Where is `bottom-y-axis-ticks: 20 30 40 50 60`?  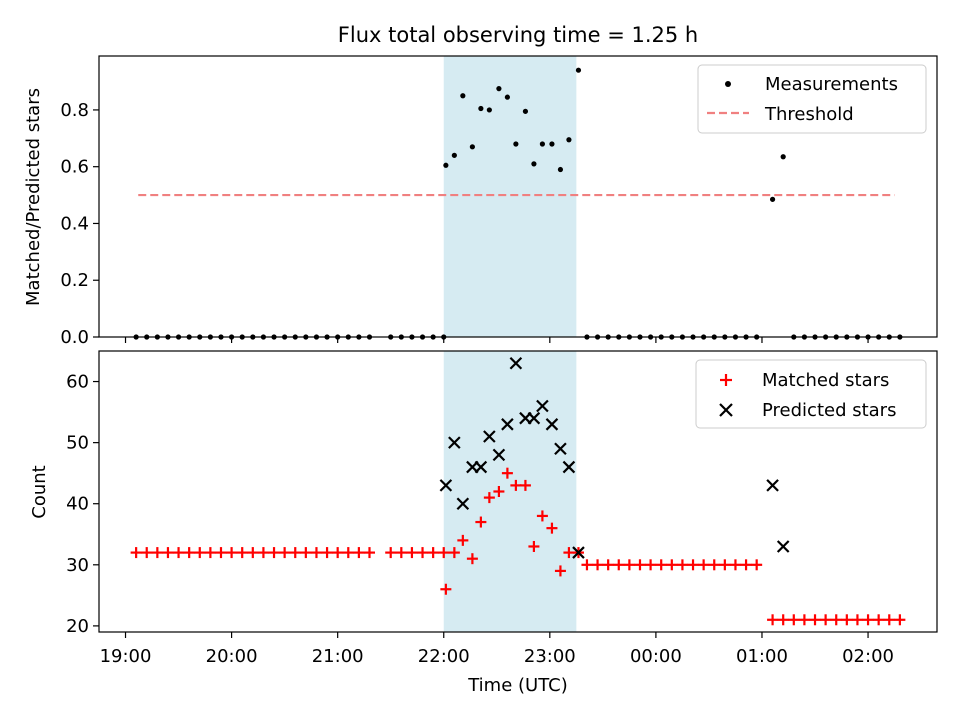
bottom-y-axis-ticks: 20 30 40 50 60 is located at coordinates (82, 504).